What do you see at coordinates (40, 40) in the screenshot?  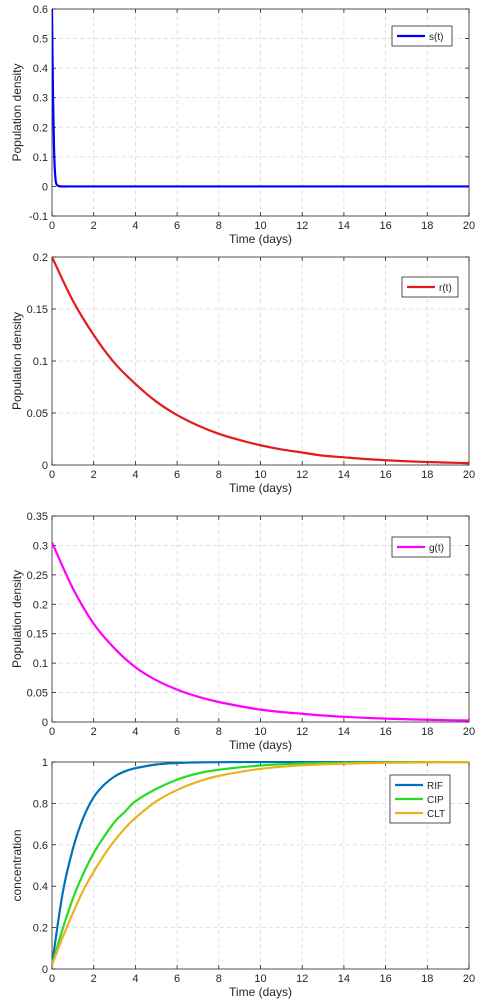 I see `y-tick-label: 0.5` at bounding box center [40, 40].